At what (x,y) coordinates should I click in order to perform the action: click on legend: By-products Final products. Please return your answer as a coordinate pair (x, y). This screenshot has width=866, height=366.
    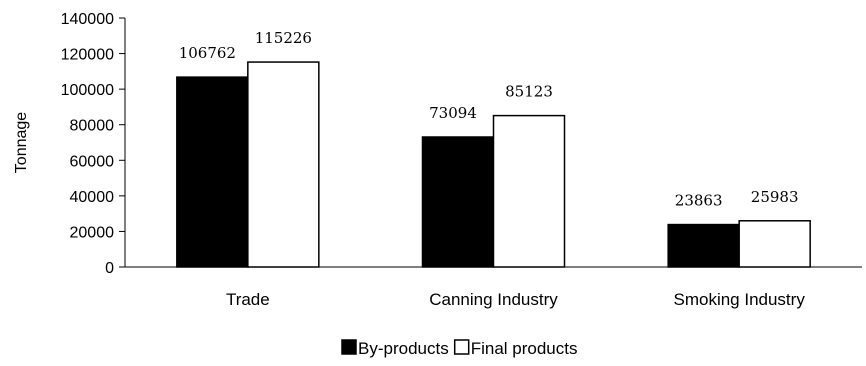
    Looking at the image, I should click on (459, 348).